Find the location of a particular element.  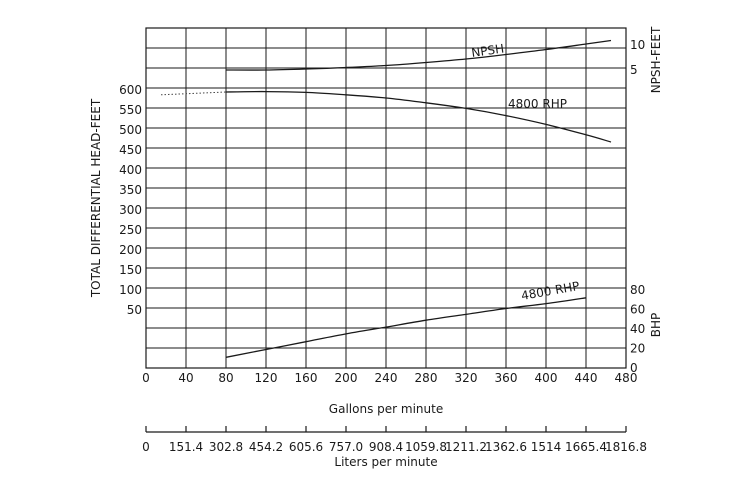

x-tick-label: 0 is located at coordinates (146, 378).